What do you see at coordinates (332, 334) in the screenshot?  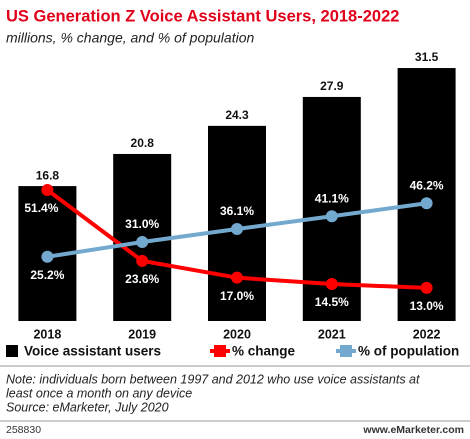 I see `x-tick-label: 2021` at bounding box center [332, 334].